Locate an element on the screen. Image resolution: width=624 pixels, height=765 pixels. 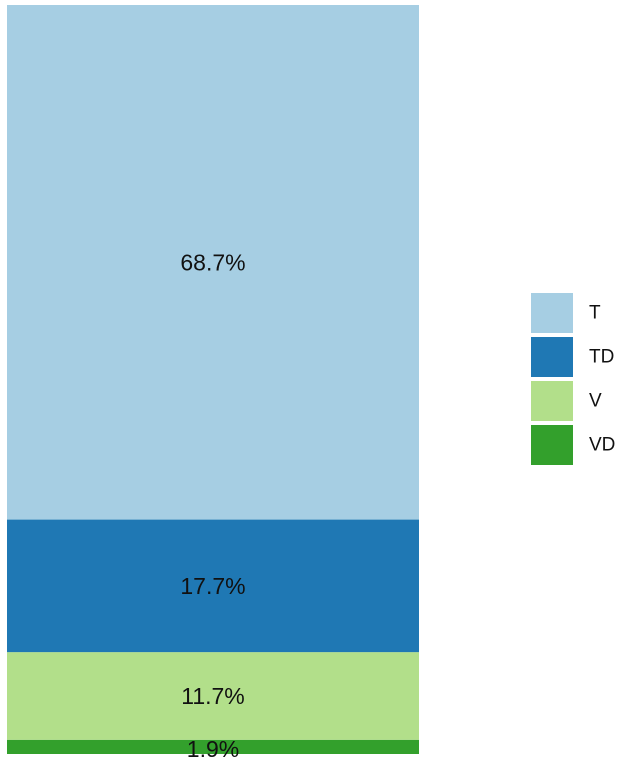
bar-segment-td is located at coordinates (213, 586).